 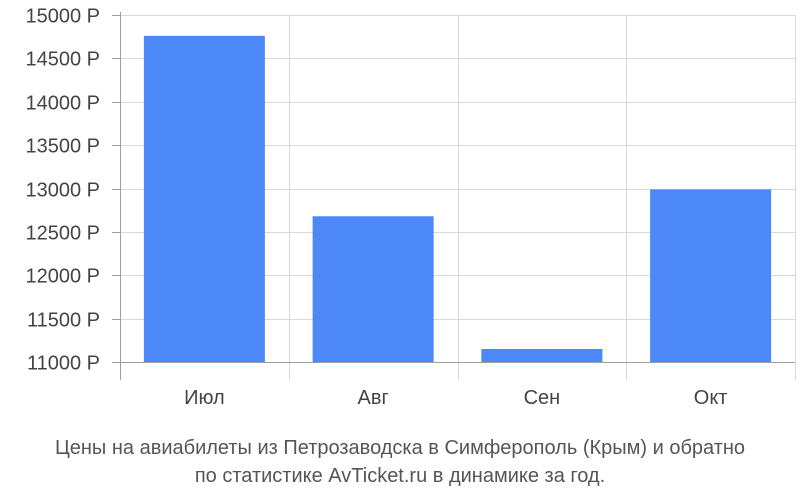 What do you see at coordinates (372, 398) in the screenshot?
I see `x-category-label: Авг` at bounding box center [372, 398].